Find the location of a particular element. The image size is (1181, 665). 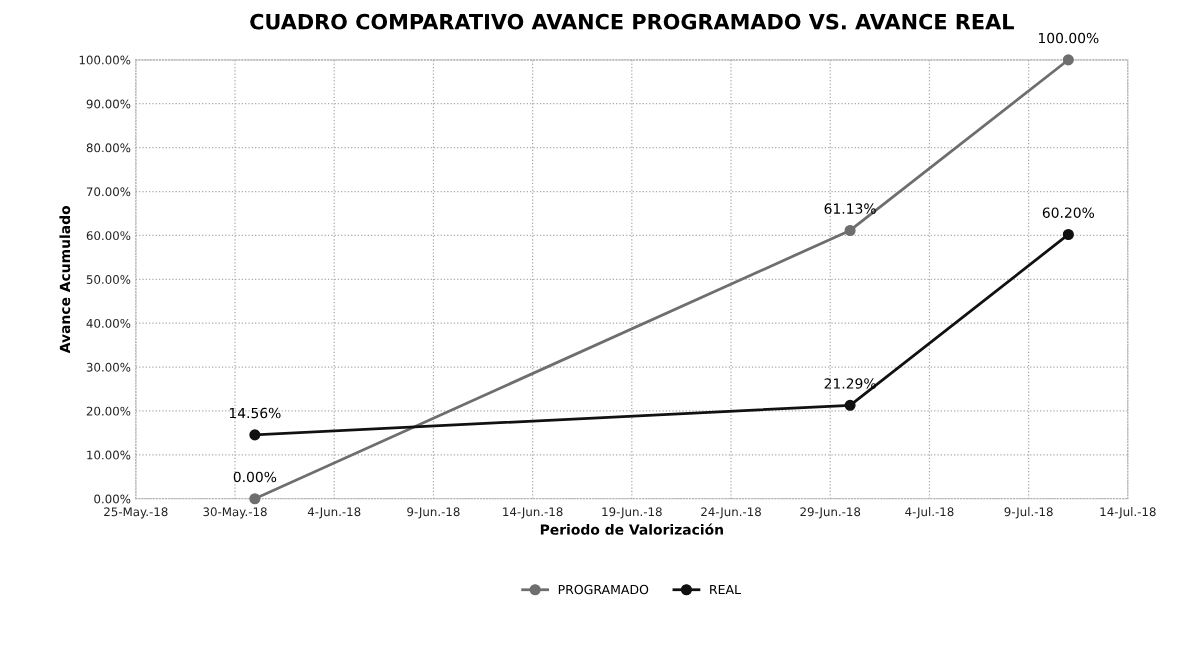

y-tick-label: 50.00% is located at coordinates (108, 279).